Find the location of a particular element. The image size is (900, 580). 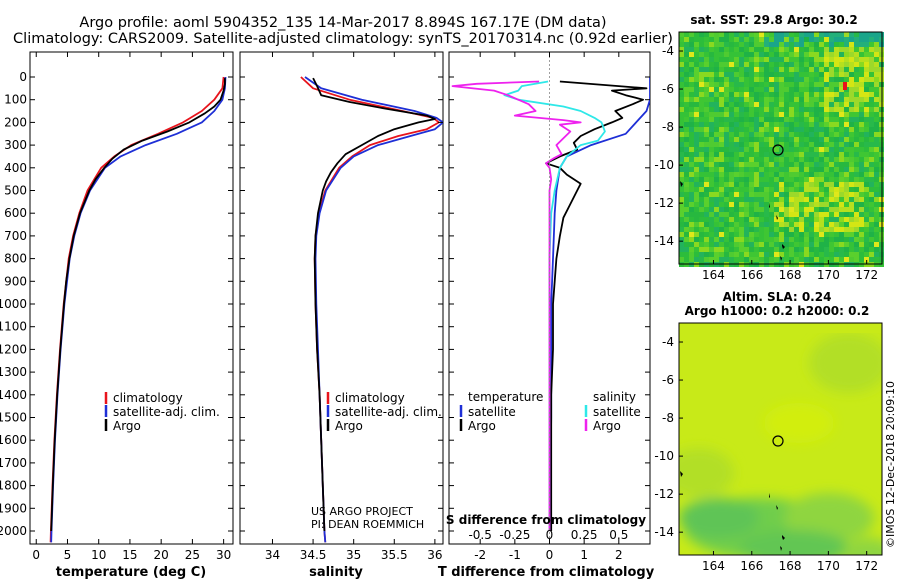

map-ytick-label: -10 is located at coordinates (664, 165).